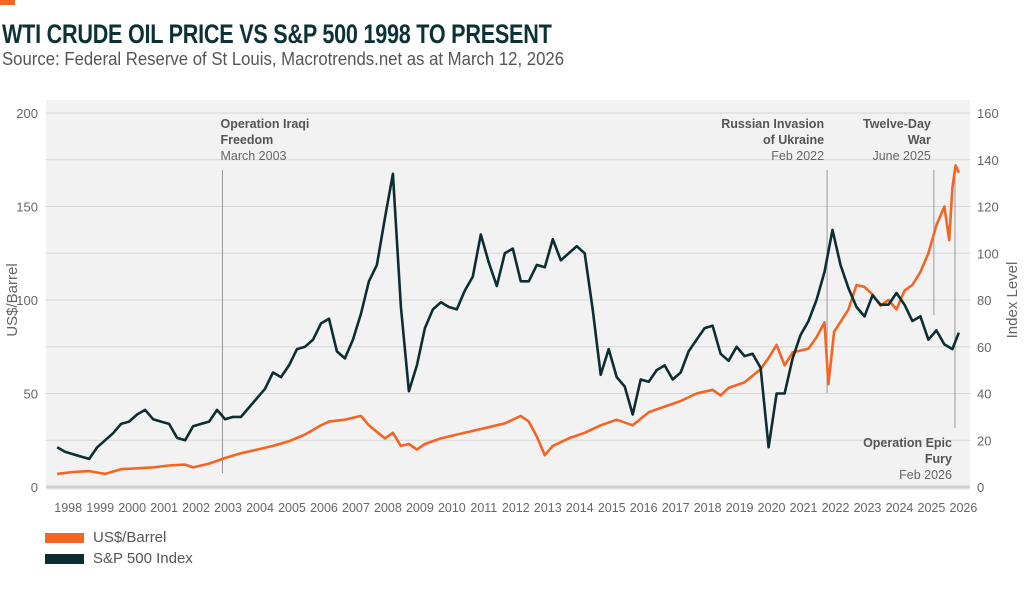 The width and height of the screenshot is (1024, 601). I want to click on left-axis-title: US$/Barrel, so click(12, 299).